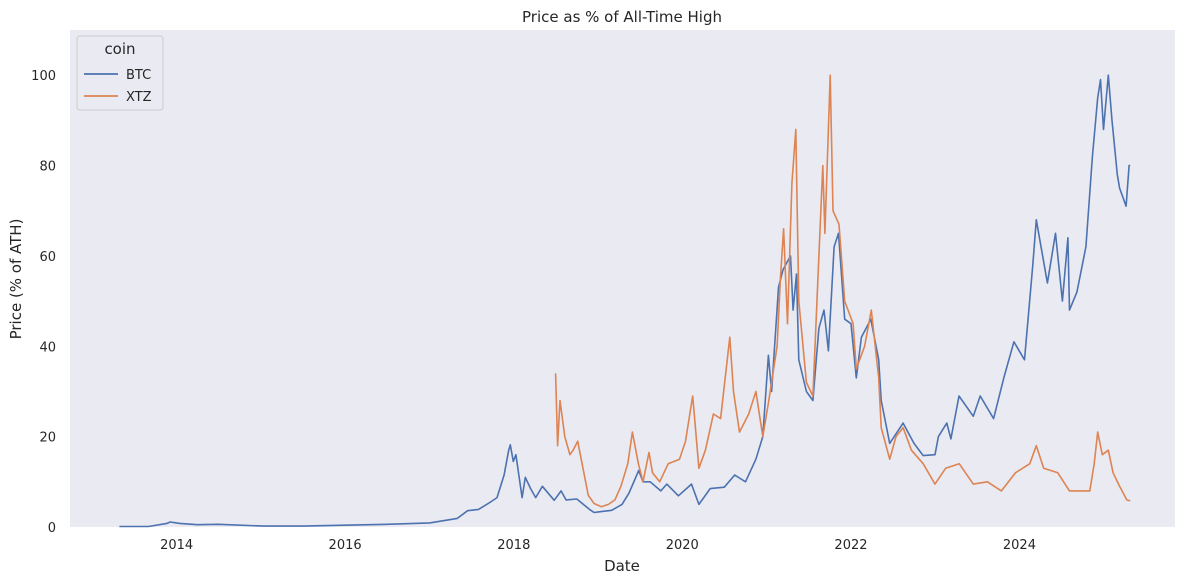  I want to click on legend-label-xtz: XTZ, so click(139, 97).